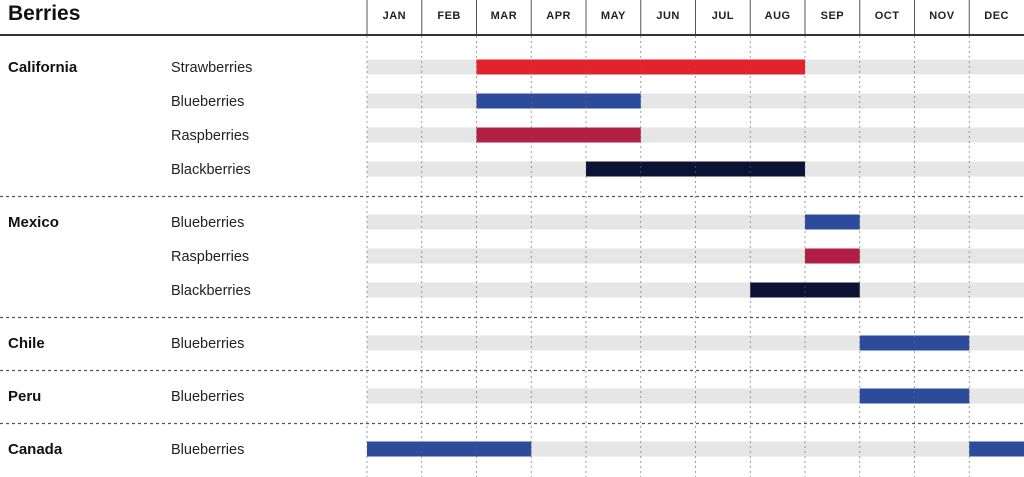 Image resolution: width=1024 pixels, height=477 pixels. I want to click on season-bar-mexico-blackberries, so click(805, 290).